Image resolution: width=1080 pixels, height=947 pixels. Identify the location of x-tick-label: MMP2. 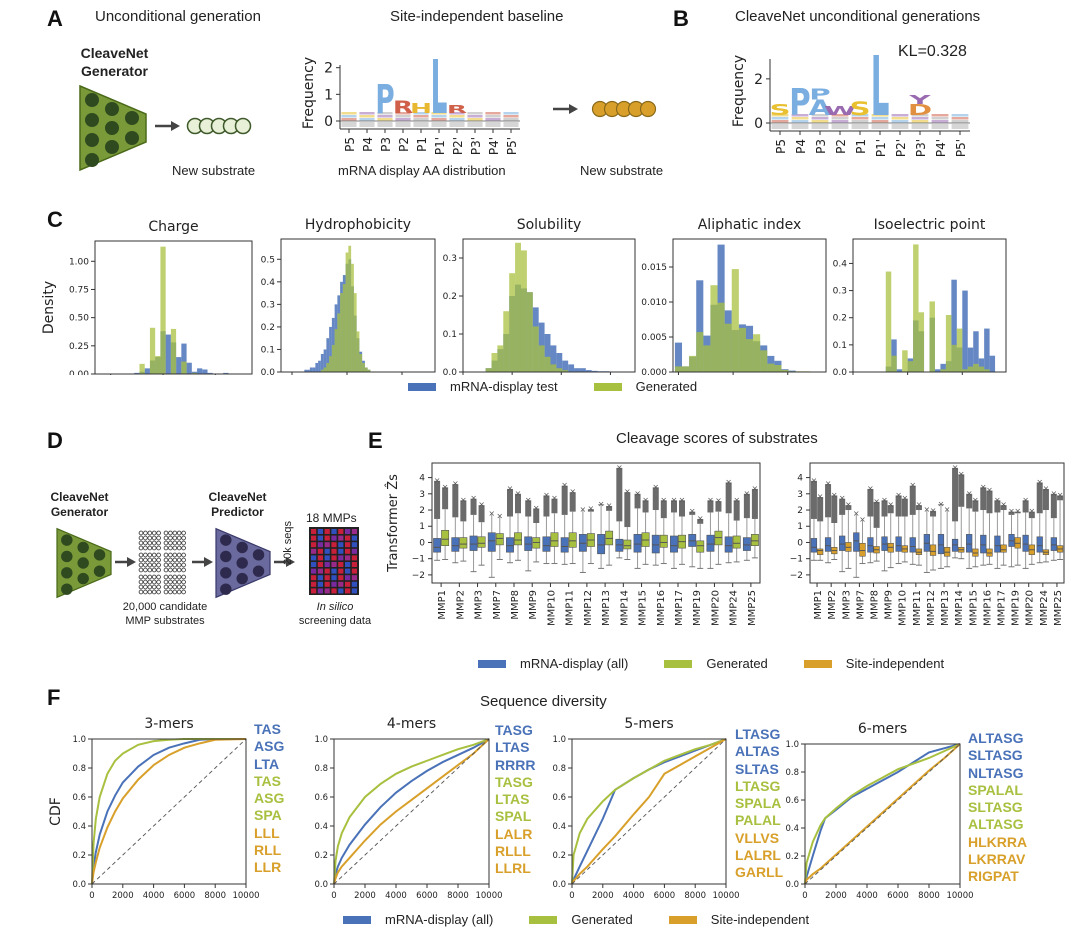
(460, 605).